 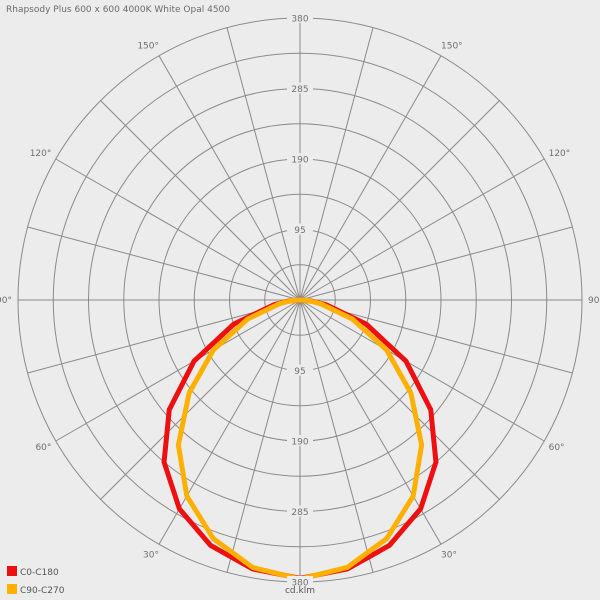 I want to click on radial-ticks: 95 95 190 190 285 285 380 380, so click(x=300, y=300).